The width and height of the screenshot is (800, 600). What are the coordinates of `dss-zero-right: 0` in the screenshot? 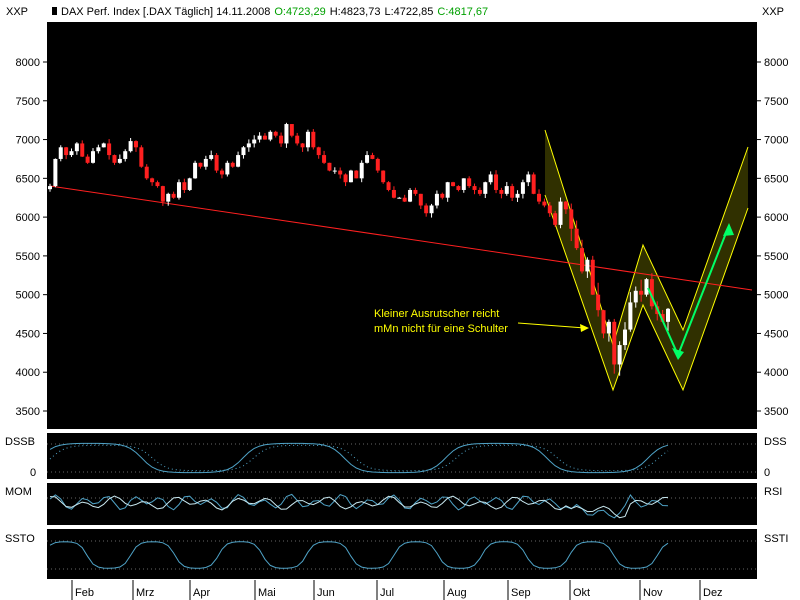 It's located at (767, 473).